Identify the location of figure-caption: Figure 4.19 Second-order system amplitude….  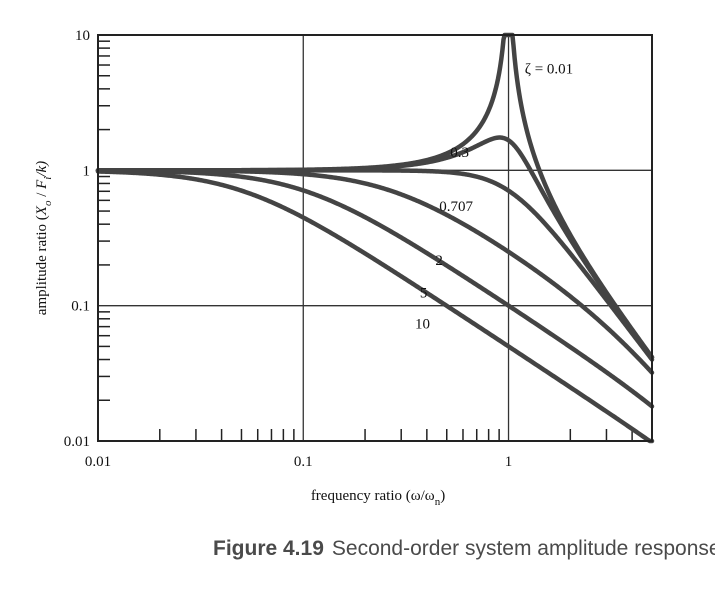
(464, 549).